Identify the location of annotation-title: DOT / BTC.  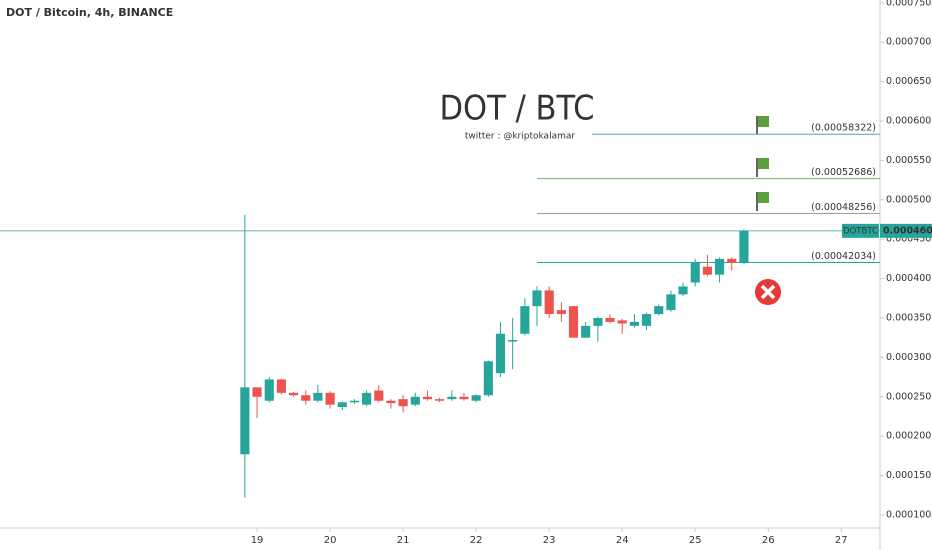
(516, 109).